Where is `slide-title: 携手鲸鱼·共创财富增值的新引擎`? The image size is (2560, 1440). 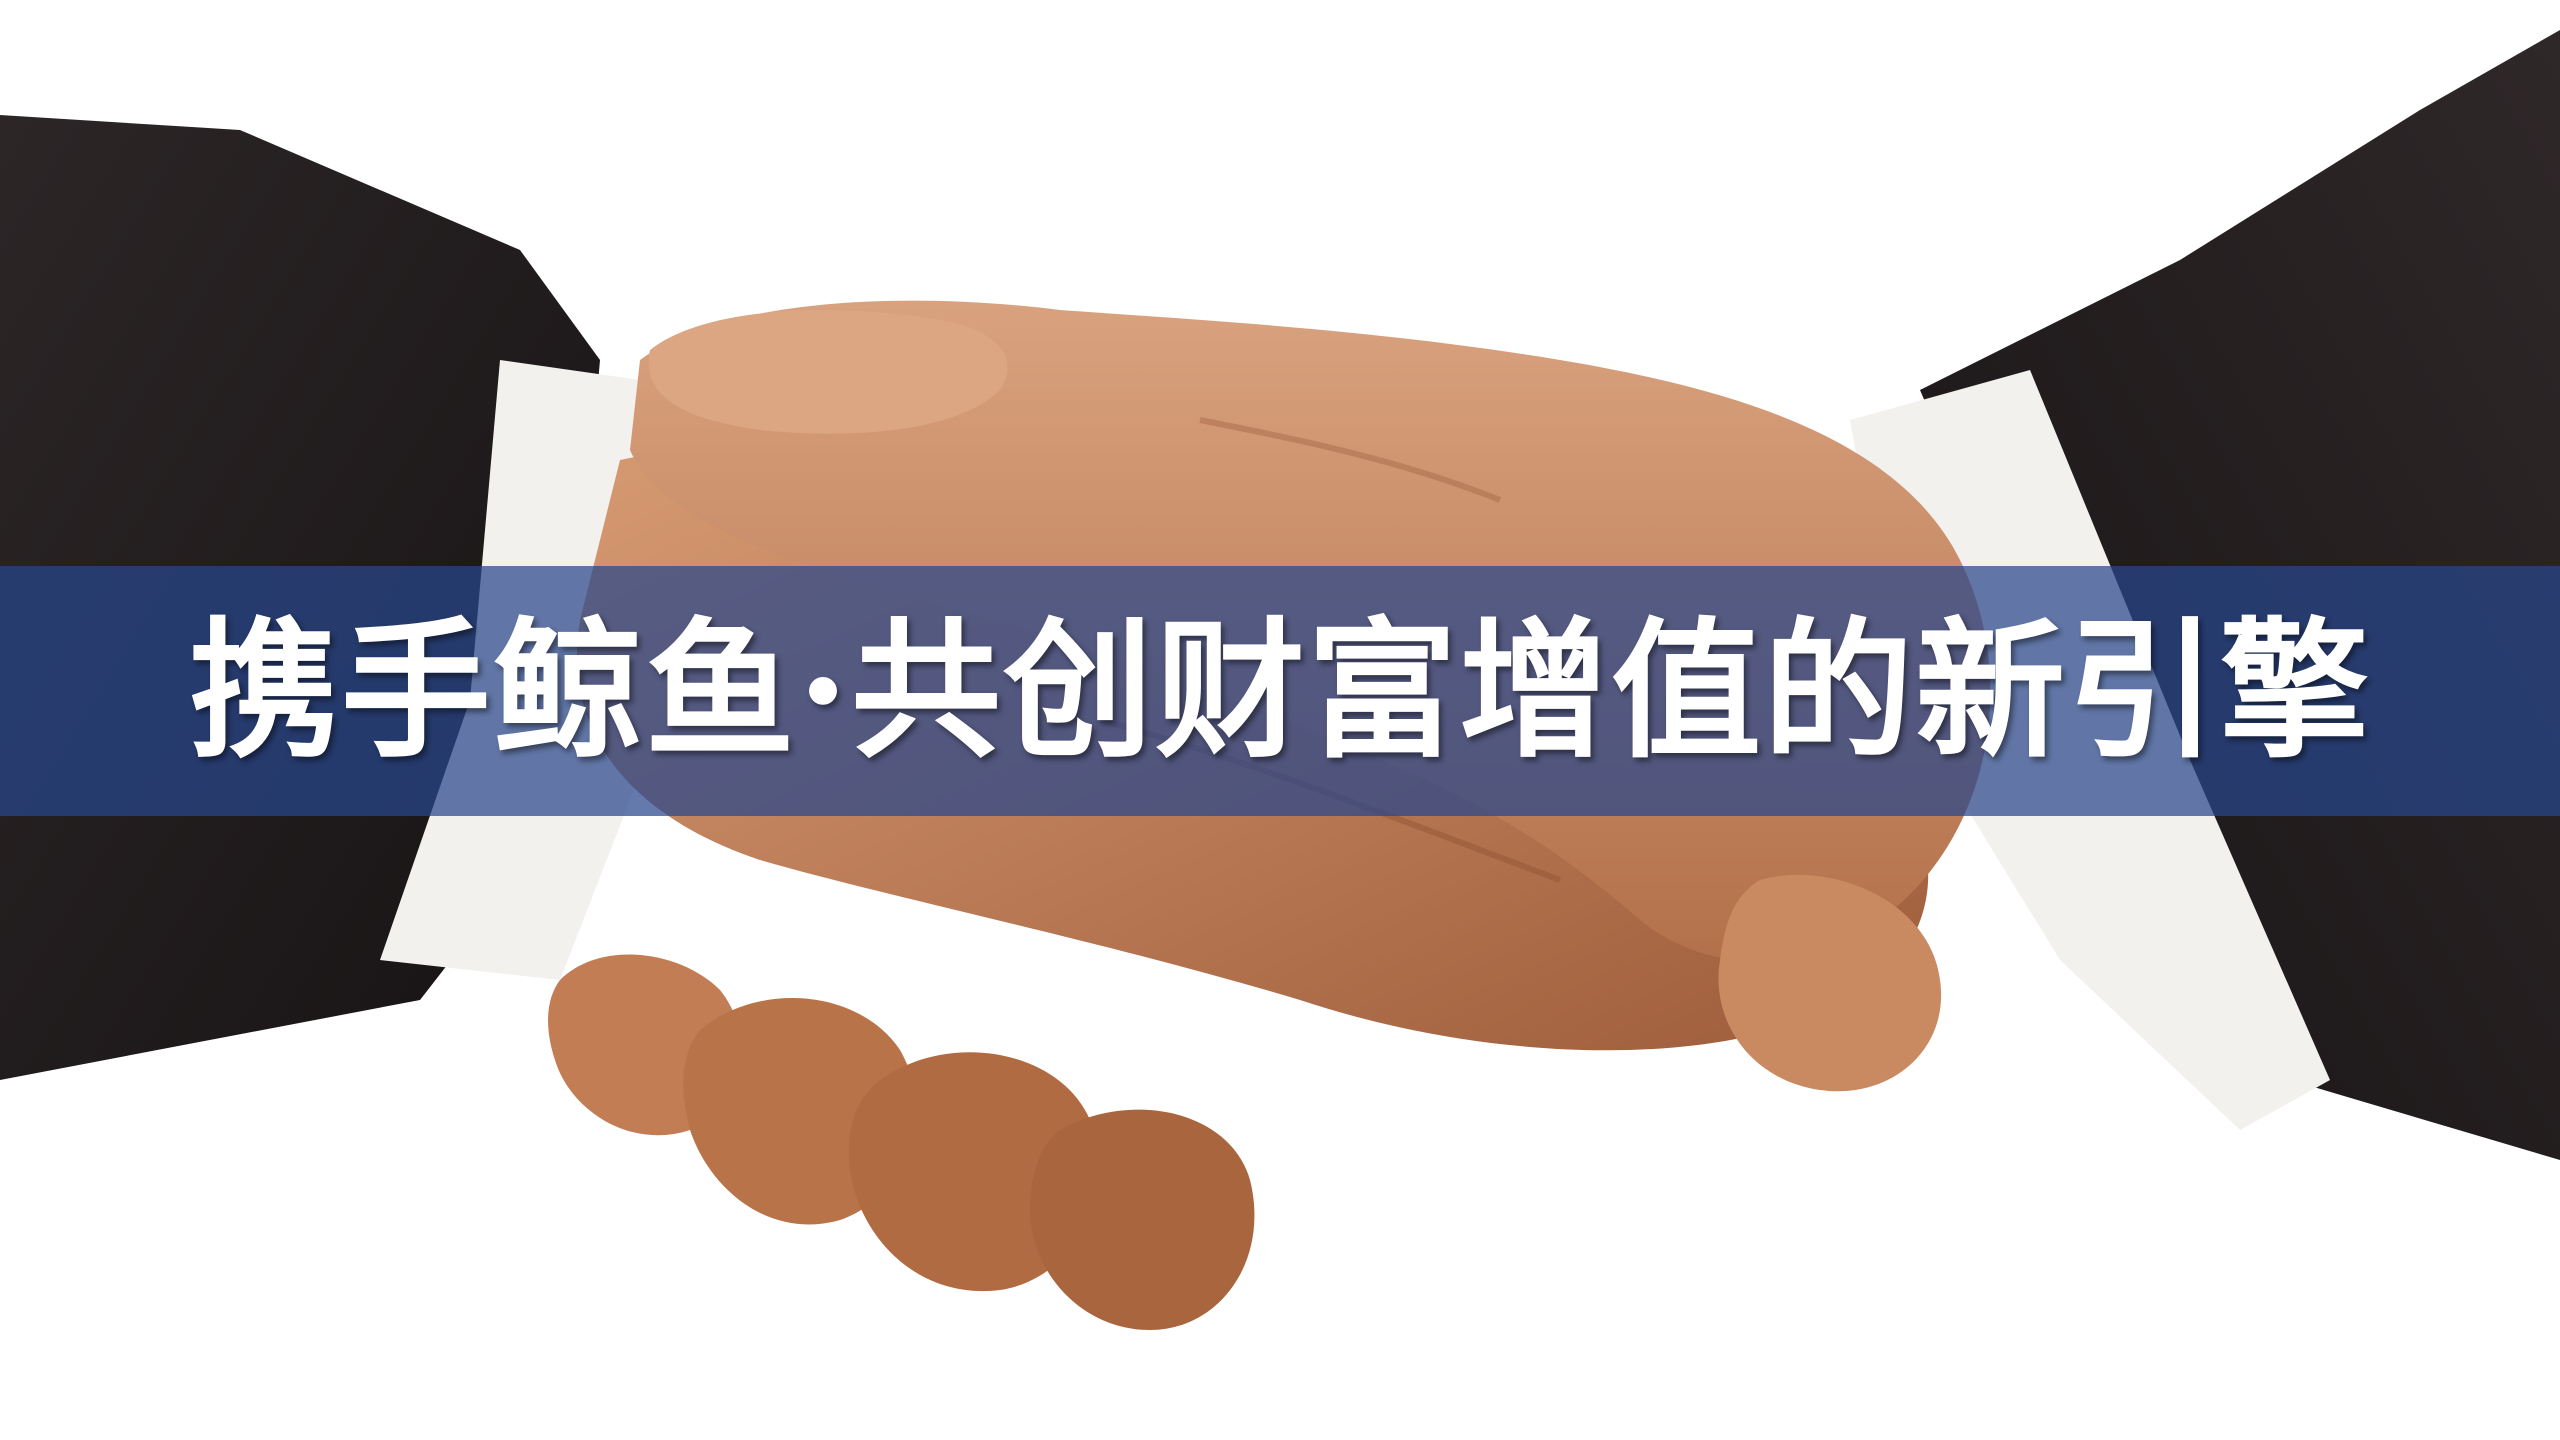
slide-title: 携手鲸鱼·共创财富增值的新引擎 is located at coordinates (1280, 691).